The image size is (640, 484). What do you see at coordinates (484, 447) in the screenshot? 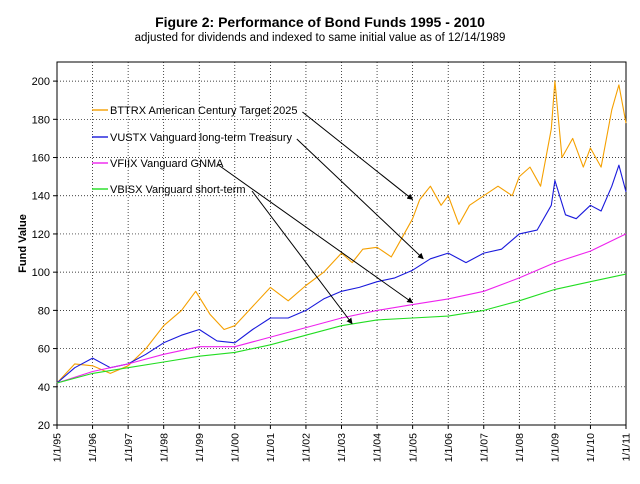
I see `x-tick-label: 1/1/07` at bounding box center [484, 447].